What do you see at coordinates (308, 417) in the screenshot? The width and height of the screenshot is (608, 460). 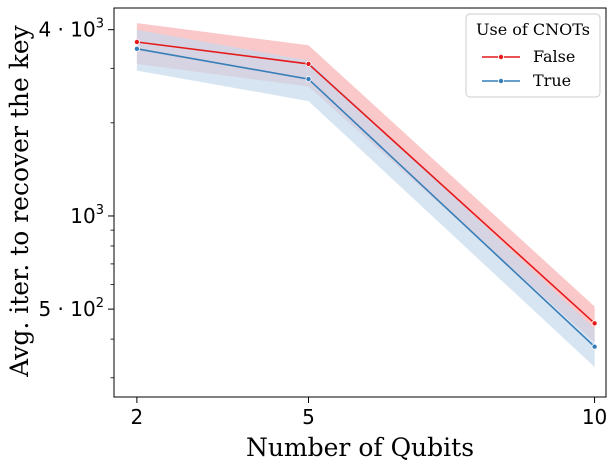 I see `x-tick-label-5: 5` at bounding box center [308, 417].